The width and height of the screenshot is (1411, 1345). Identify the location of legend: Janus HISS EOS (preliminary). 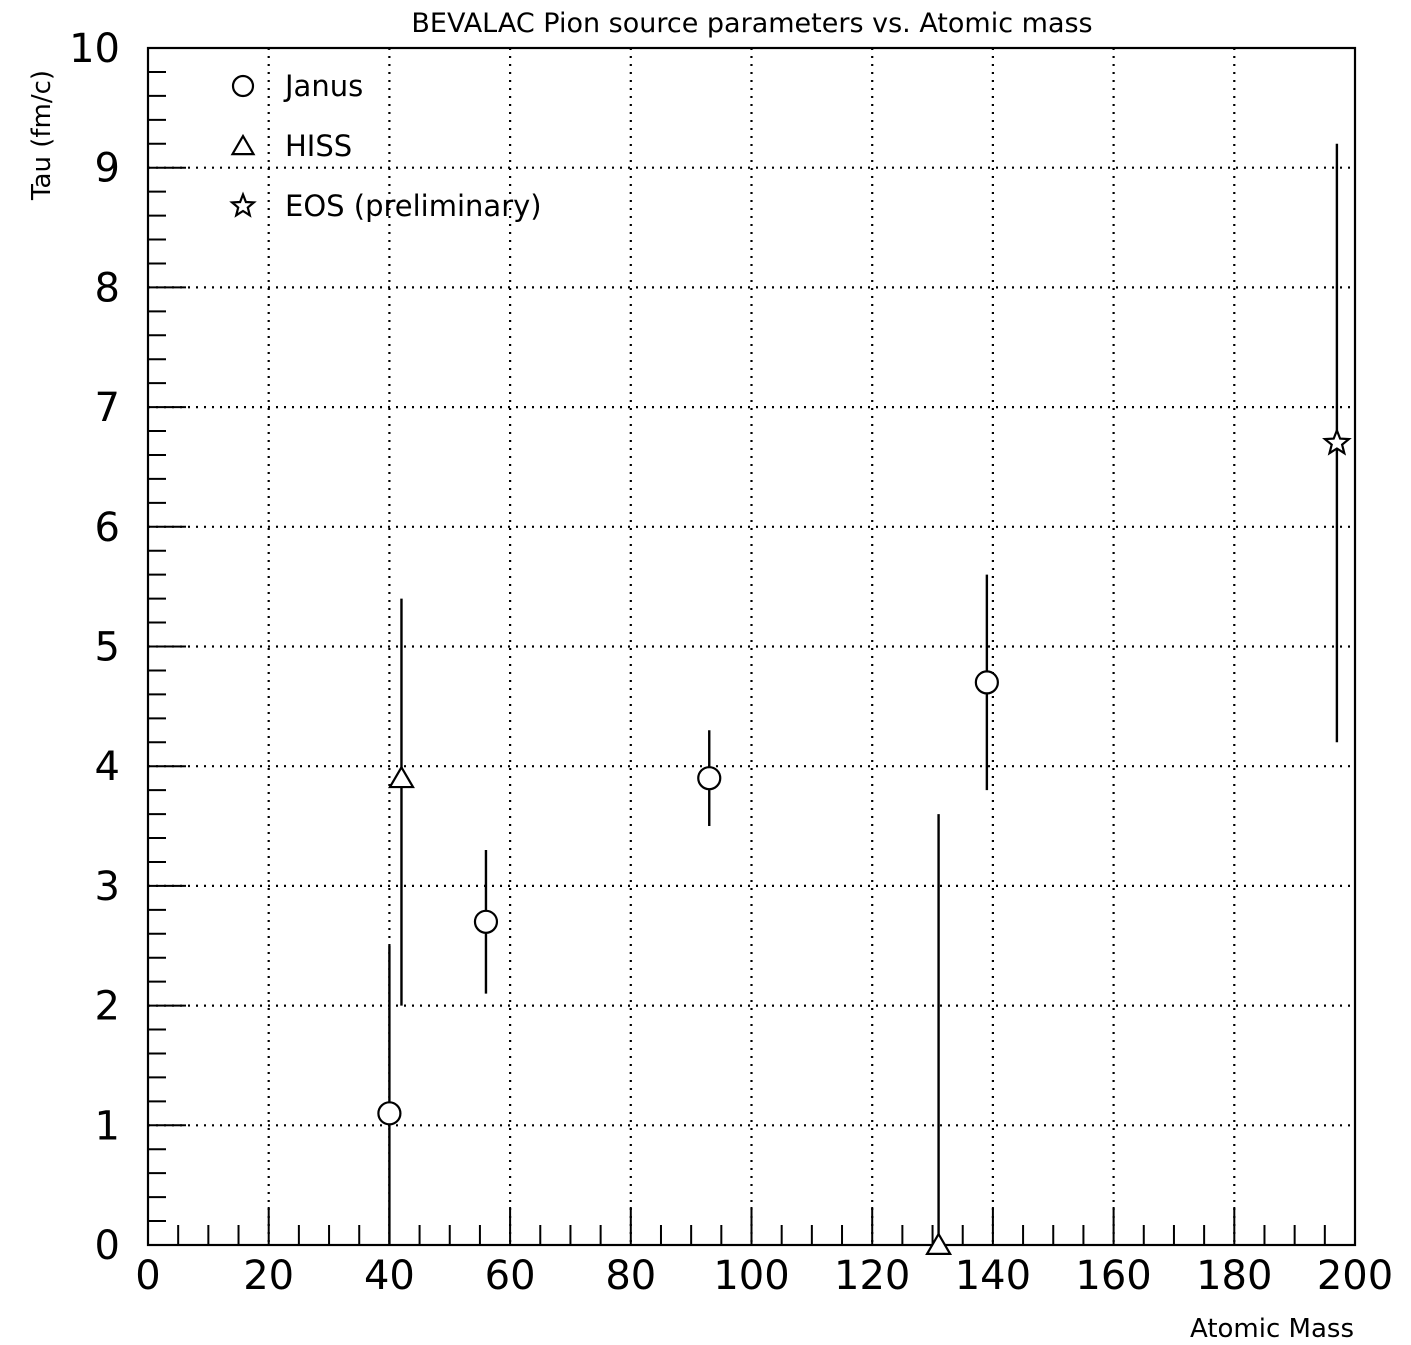
(385, 146).